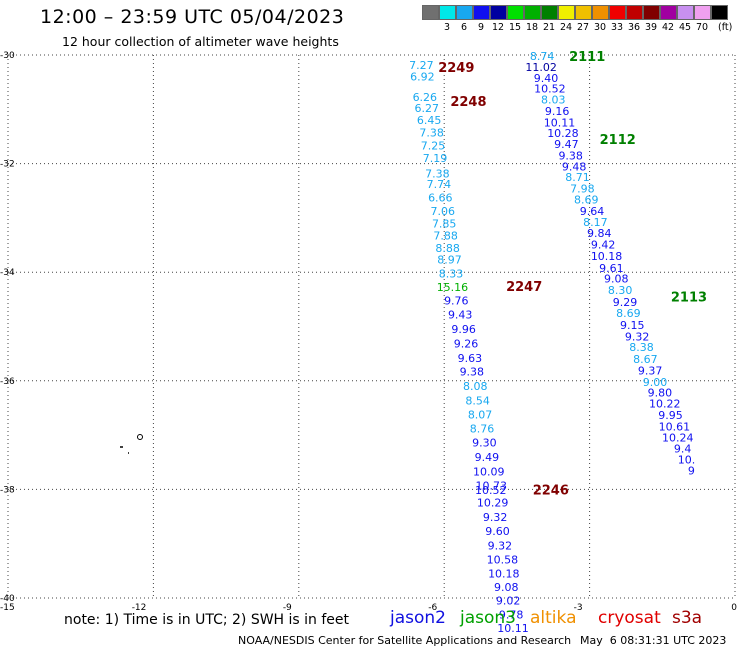 The image size is (740, 650). Describe the element at coordinates (508, 601) in the screenshot. I see `wave-height-value: 9.02` at that location.